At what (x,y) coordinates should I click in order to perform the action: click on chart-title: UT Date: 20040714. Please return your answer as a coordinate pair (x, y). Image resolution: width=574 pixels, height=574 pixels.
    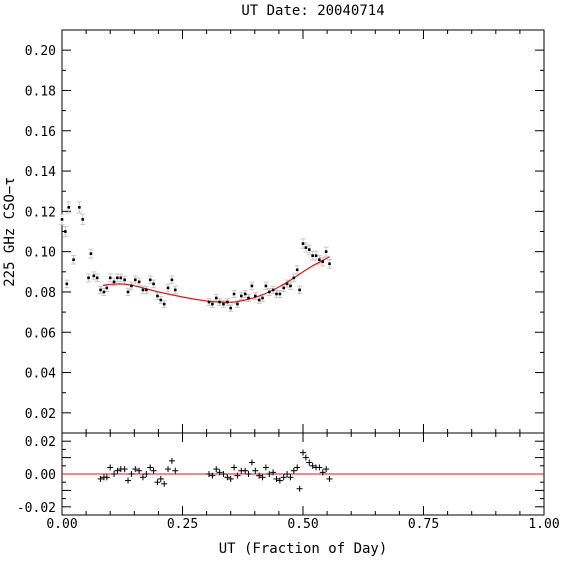
    Looking at the image, I should click on (312, 11).